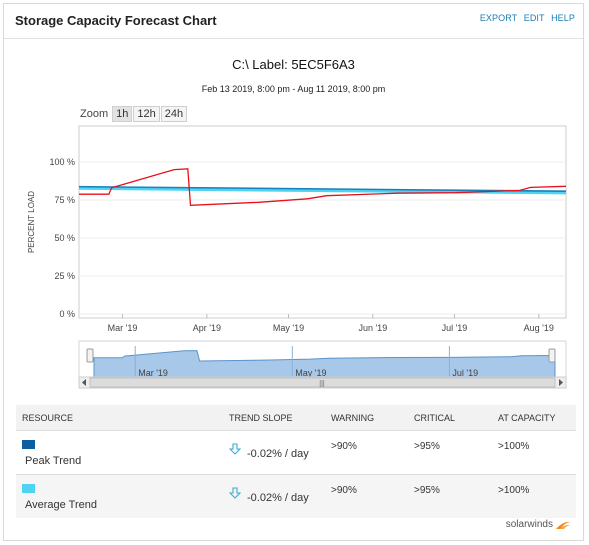  Describe the element at coordinates (64, 238) in the screenshot. I see `y-tick-label: 50 %` at that location.